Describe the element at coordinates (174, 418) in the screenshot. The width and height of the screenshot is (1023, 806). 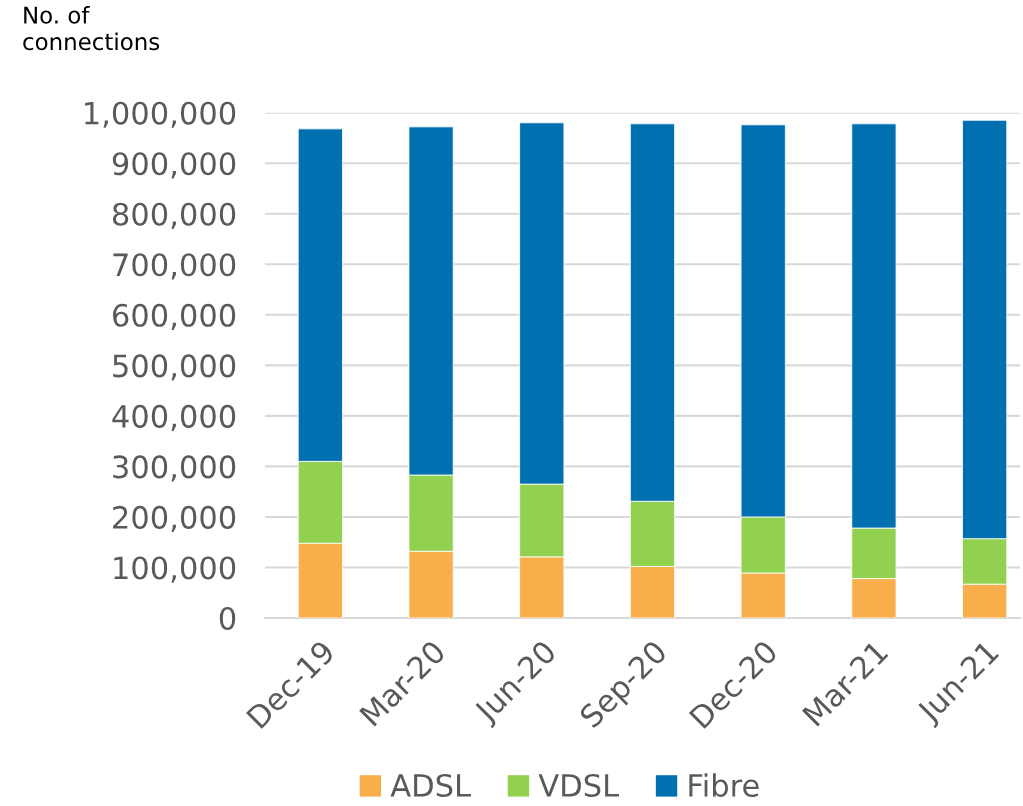
I see `y-tick-label: 400,000` at that location.